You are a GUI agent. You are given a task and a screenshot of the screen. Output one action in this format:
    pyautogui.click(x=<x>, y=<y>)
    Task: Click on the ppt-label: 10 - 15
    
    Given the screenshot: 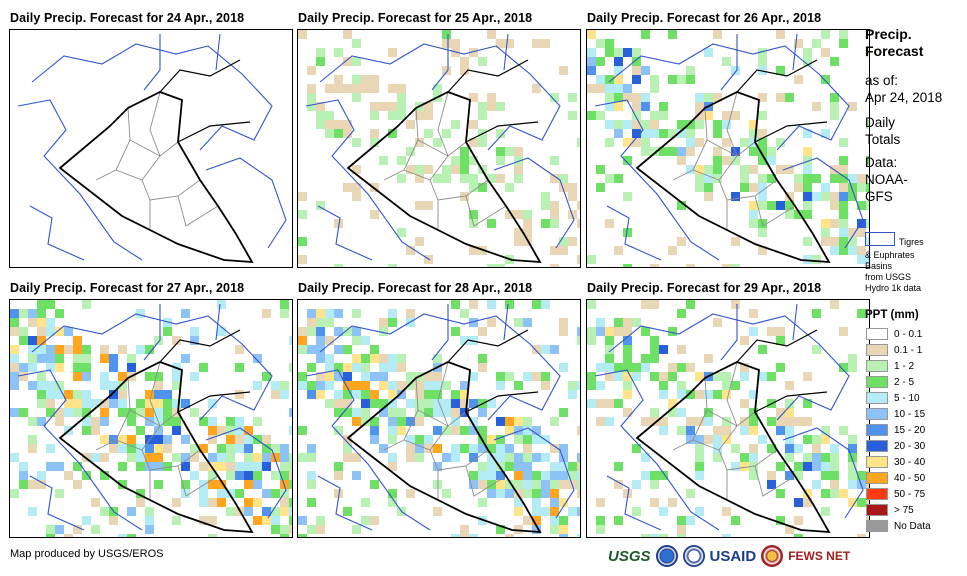 What is the action you would take?
    pyautogui.click(x=910, y=414)
    